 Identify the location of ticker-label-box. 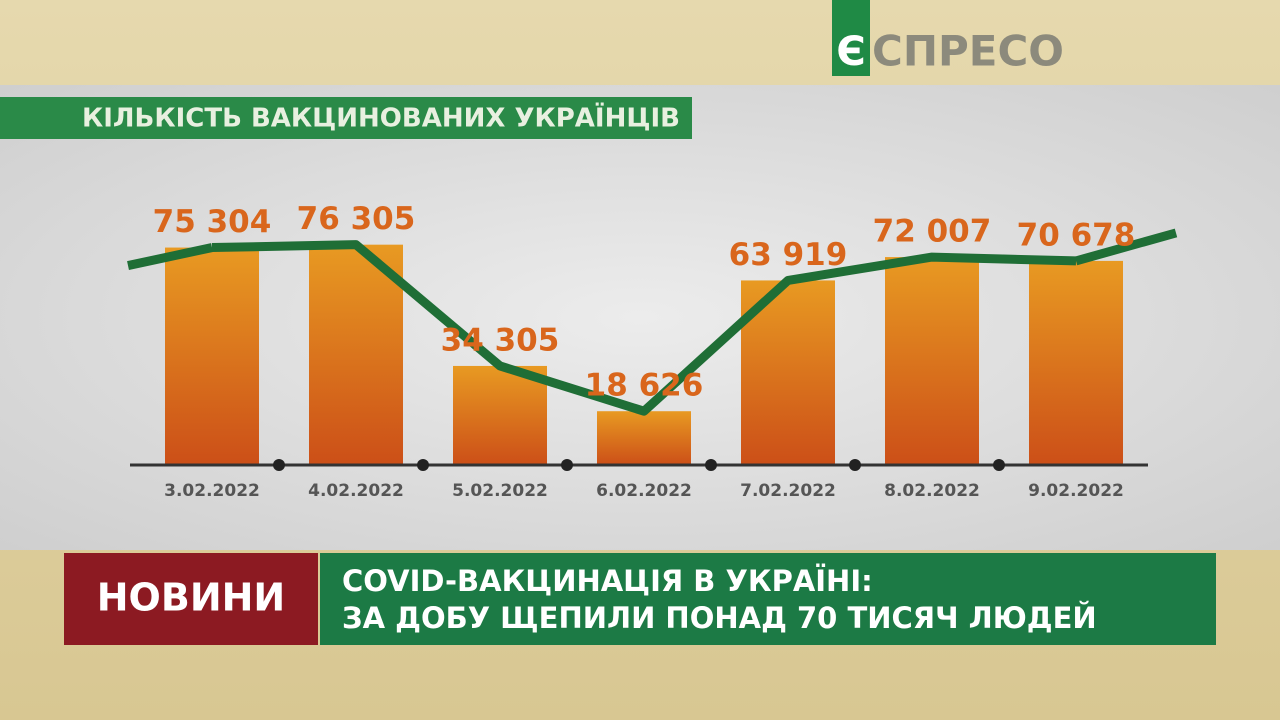
(191, 599).